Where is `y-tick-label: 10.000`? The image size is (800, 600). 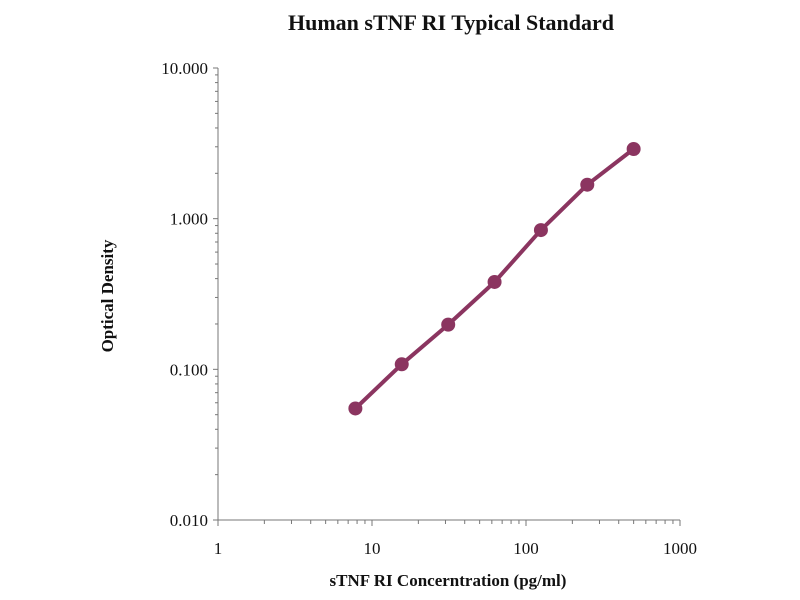
y-tick-label: 10.000 is located at coordinates (184, 68).